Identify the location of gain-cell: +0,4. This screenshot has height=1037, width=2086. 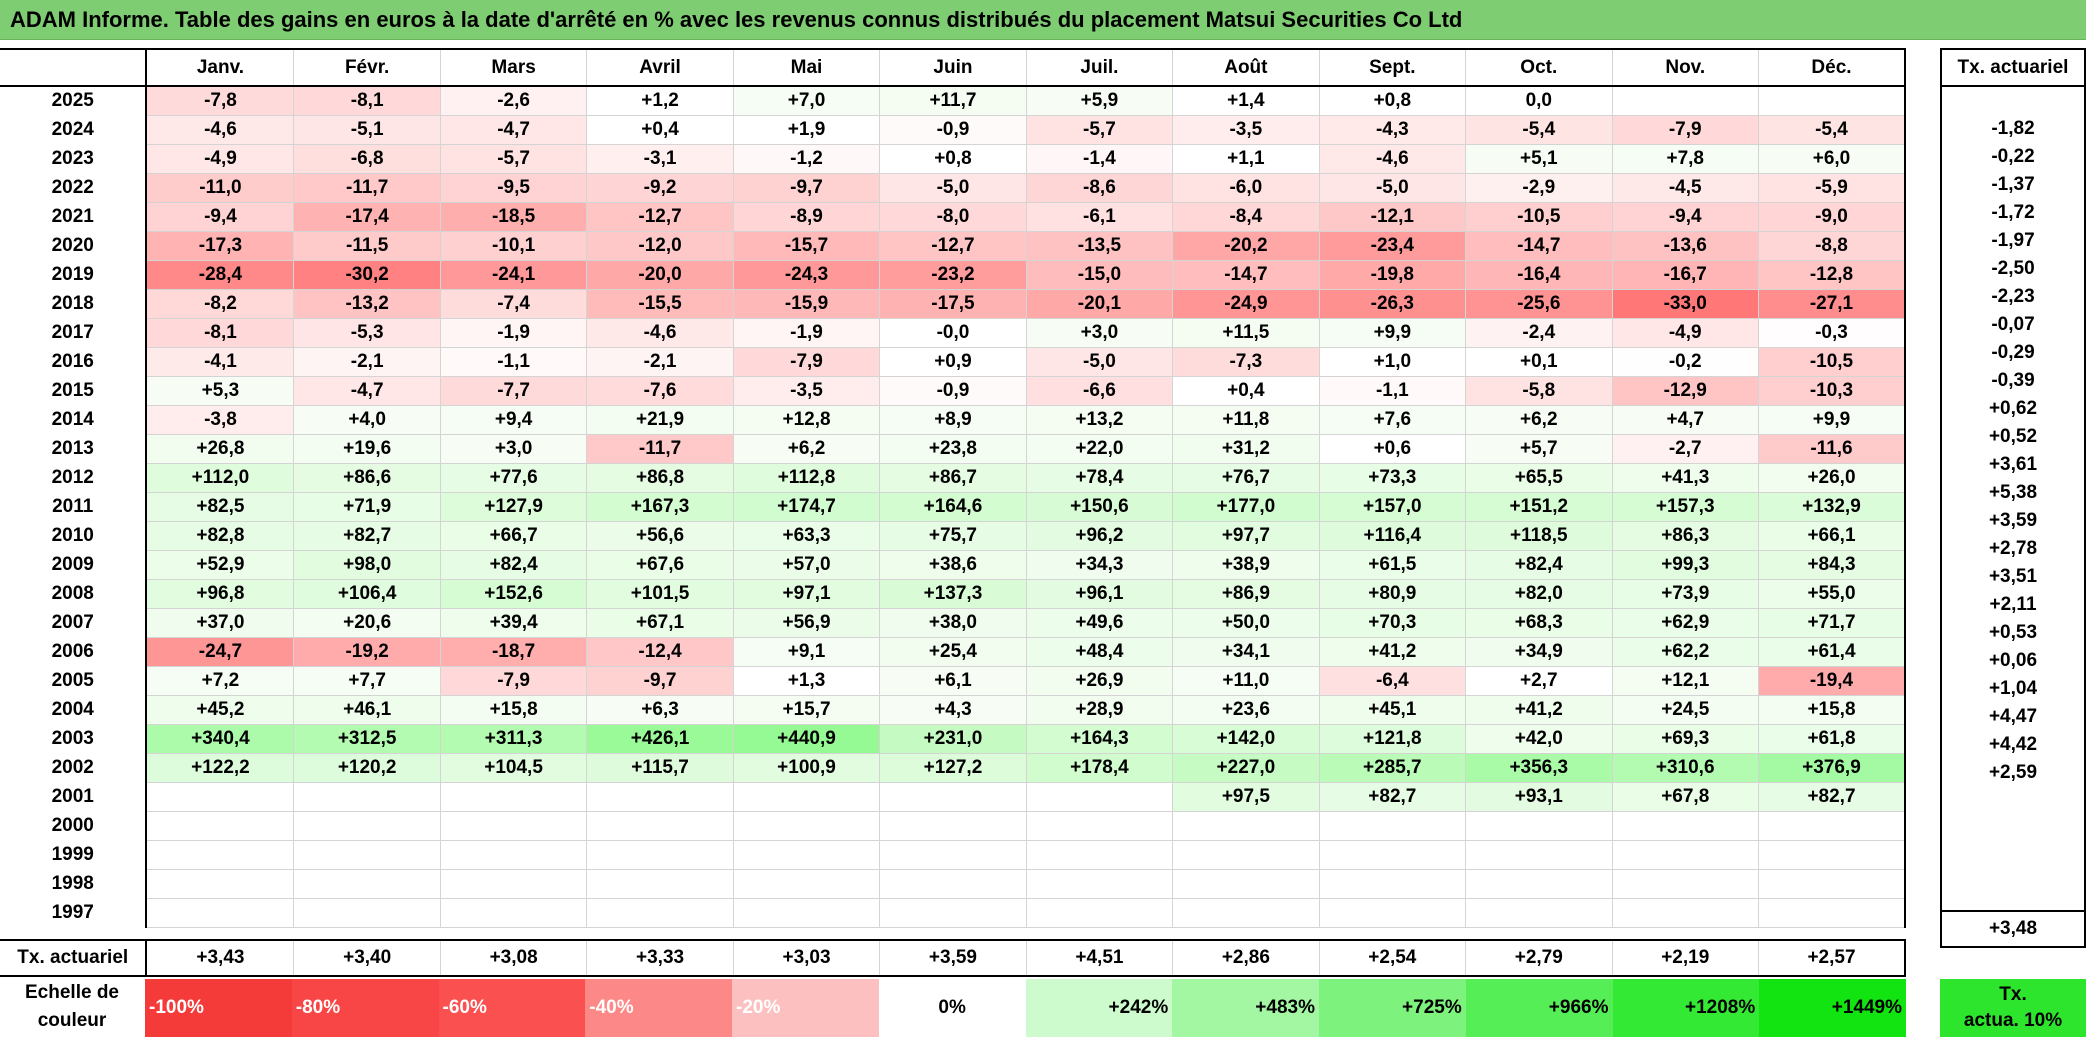
(1246, 391).